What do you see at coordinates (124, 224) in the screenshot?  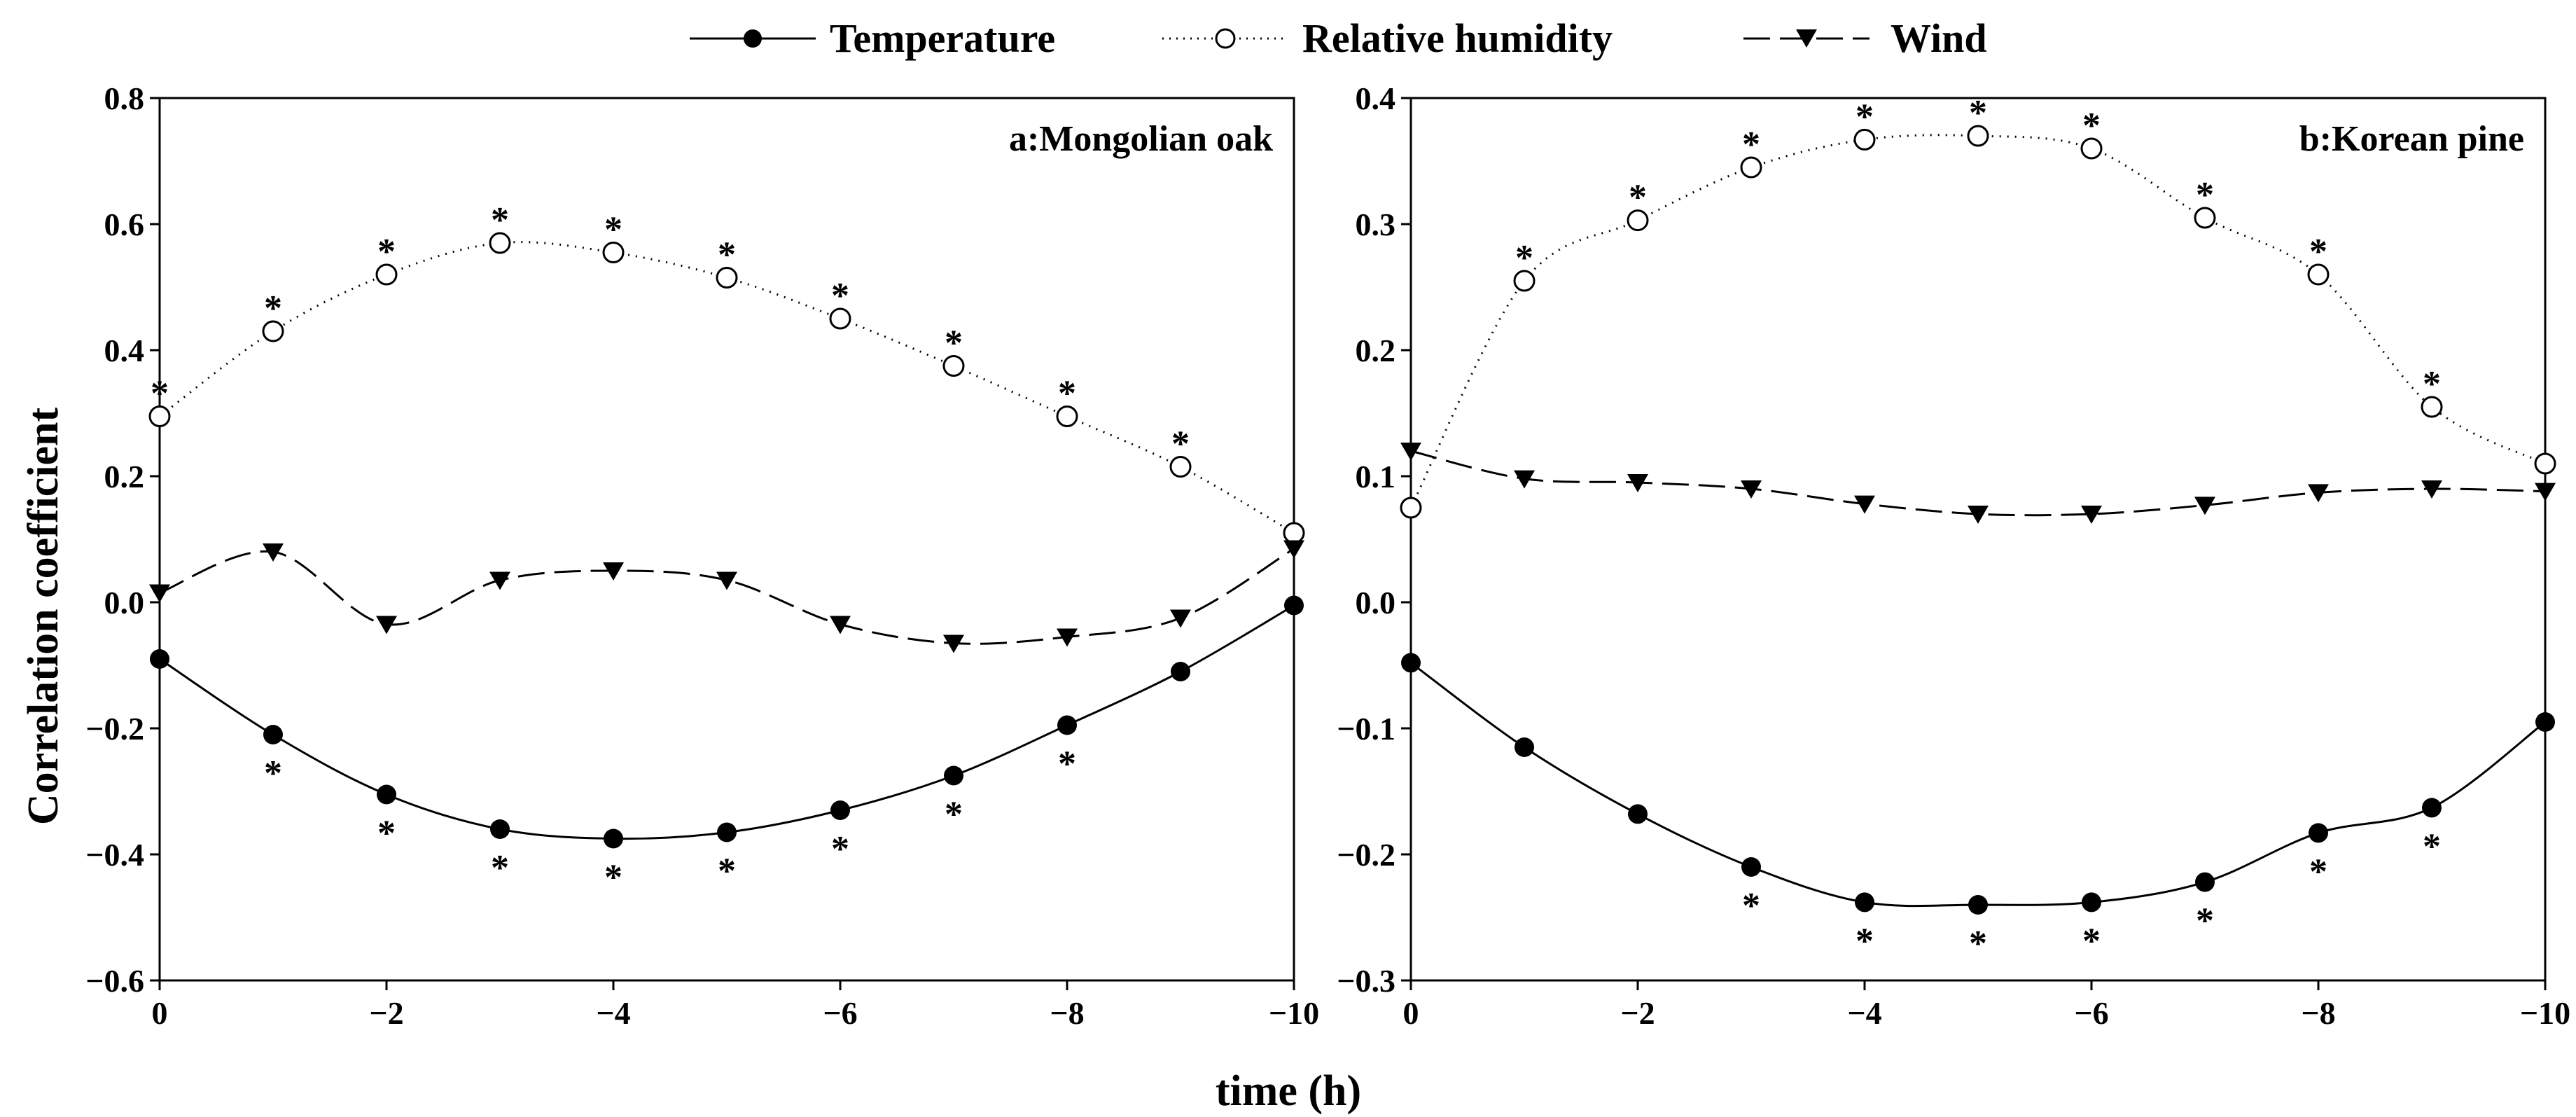 I see `y-tick-label: 0.6` at bounding box center [124, 224].